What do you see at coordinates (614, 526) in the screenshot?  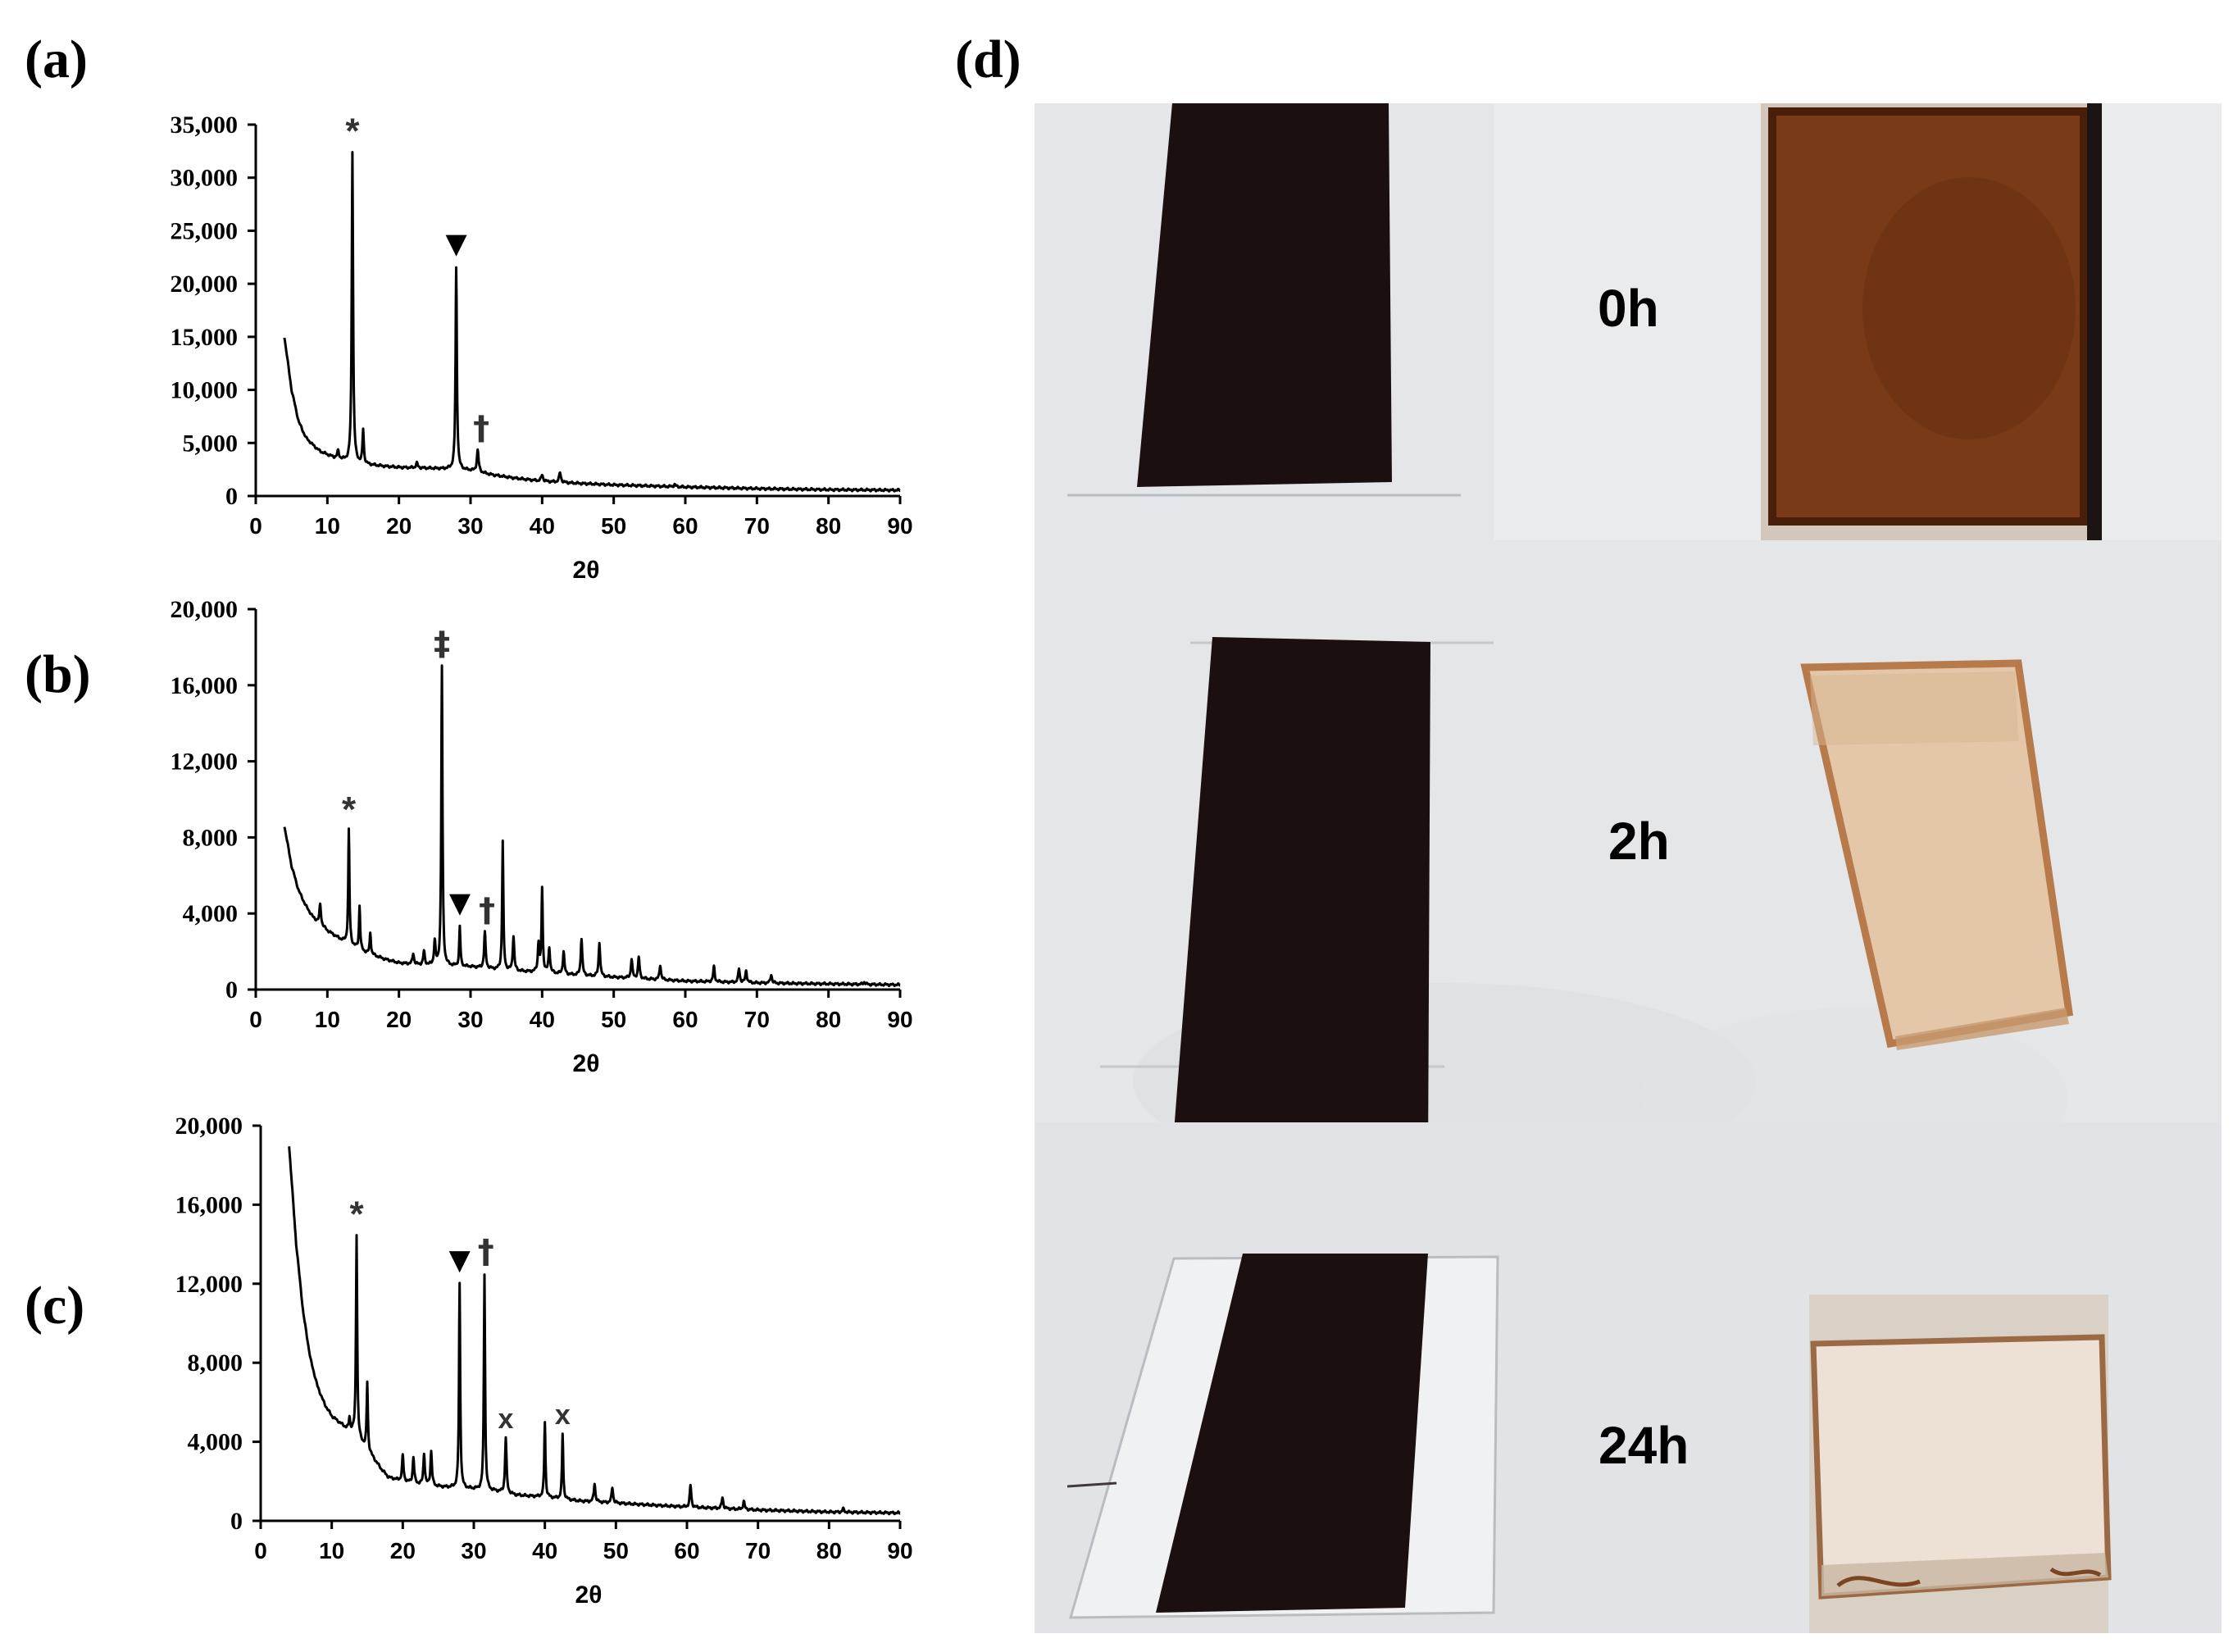 I see `x-tick-label-a-5: 50` at bounding box center [614, 526].